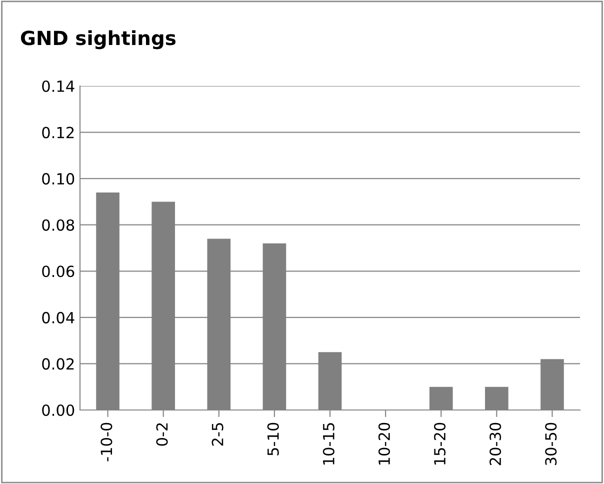  Describe the element at coordinates (162, 434) in the screenshot. I see `x-tick-label: 0-2` at that location.